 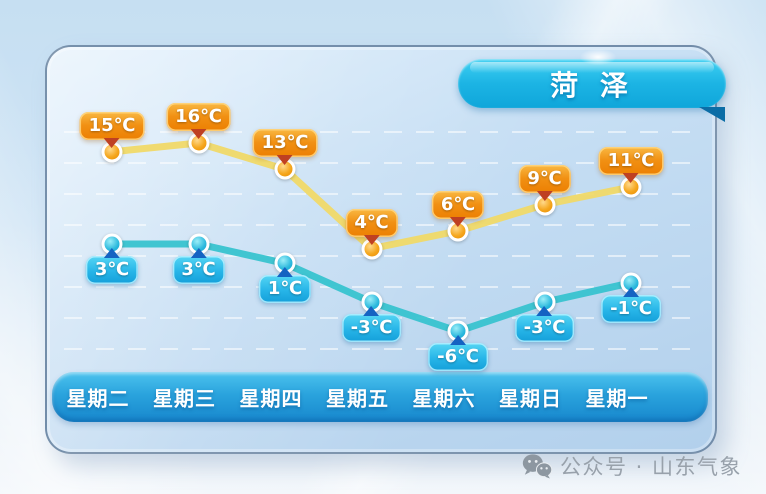 I want to click on city-banner: 菏 泽, so click(x=592, y=90).